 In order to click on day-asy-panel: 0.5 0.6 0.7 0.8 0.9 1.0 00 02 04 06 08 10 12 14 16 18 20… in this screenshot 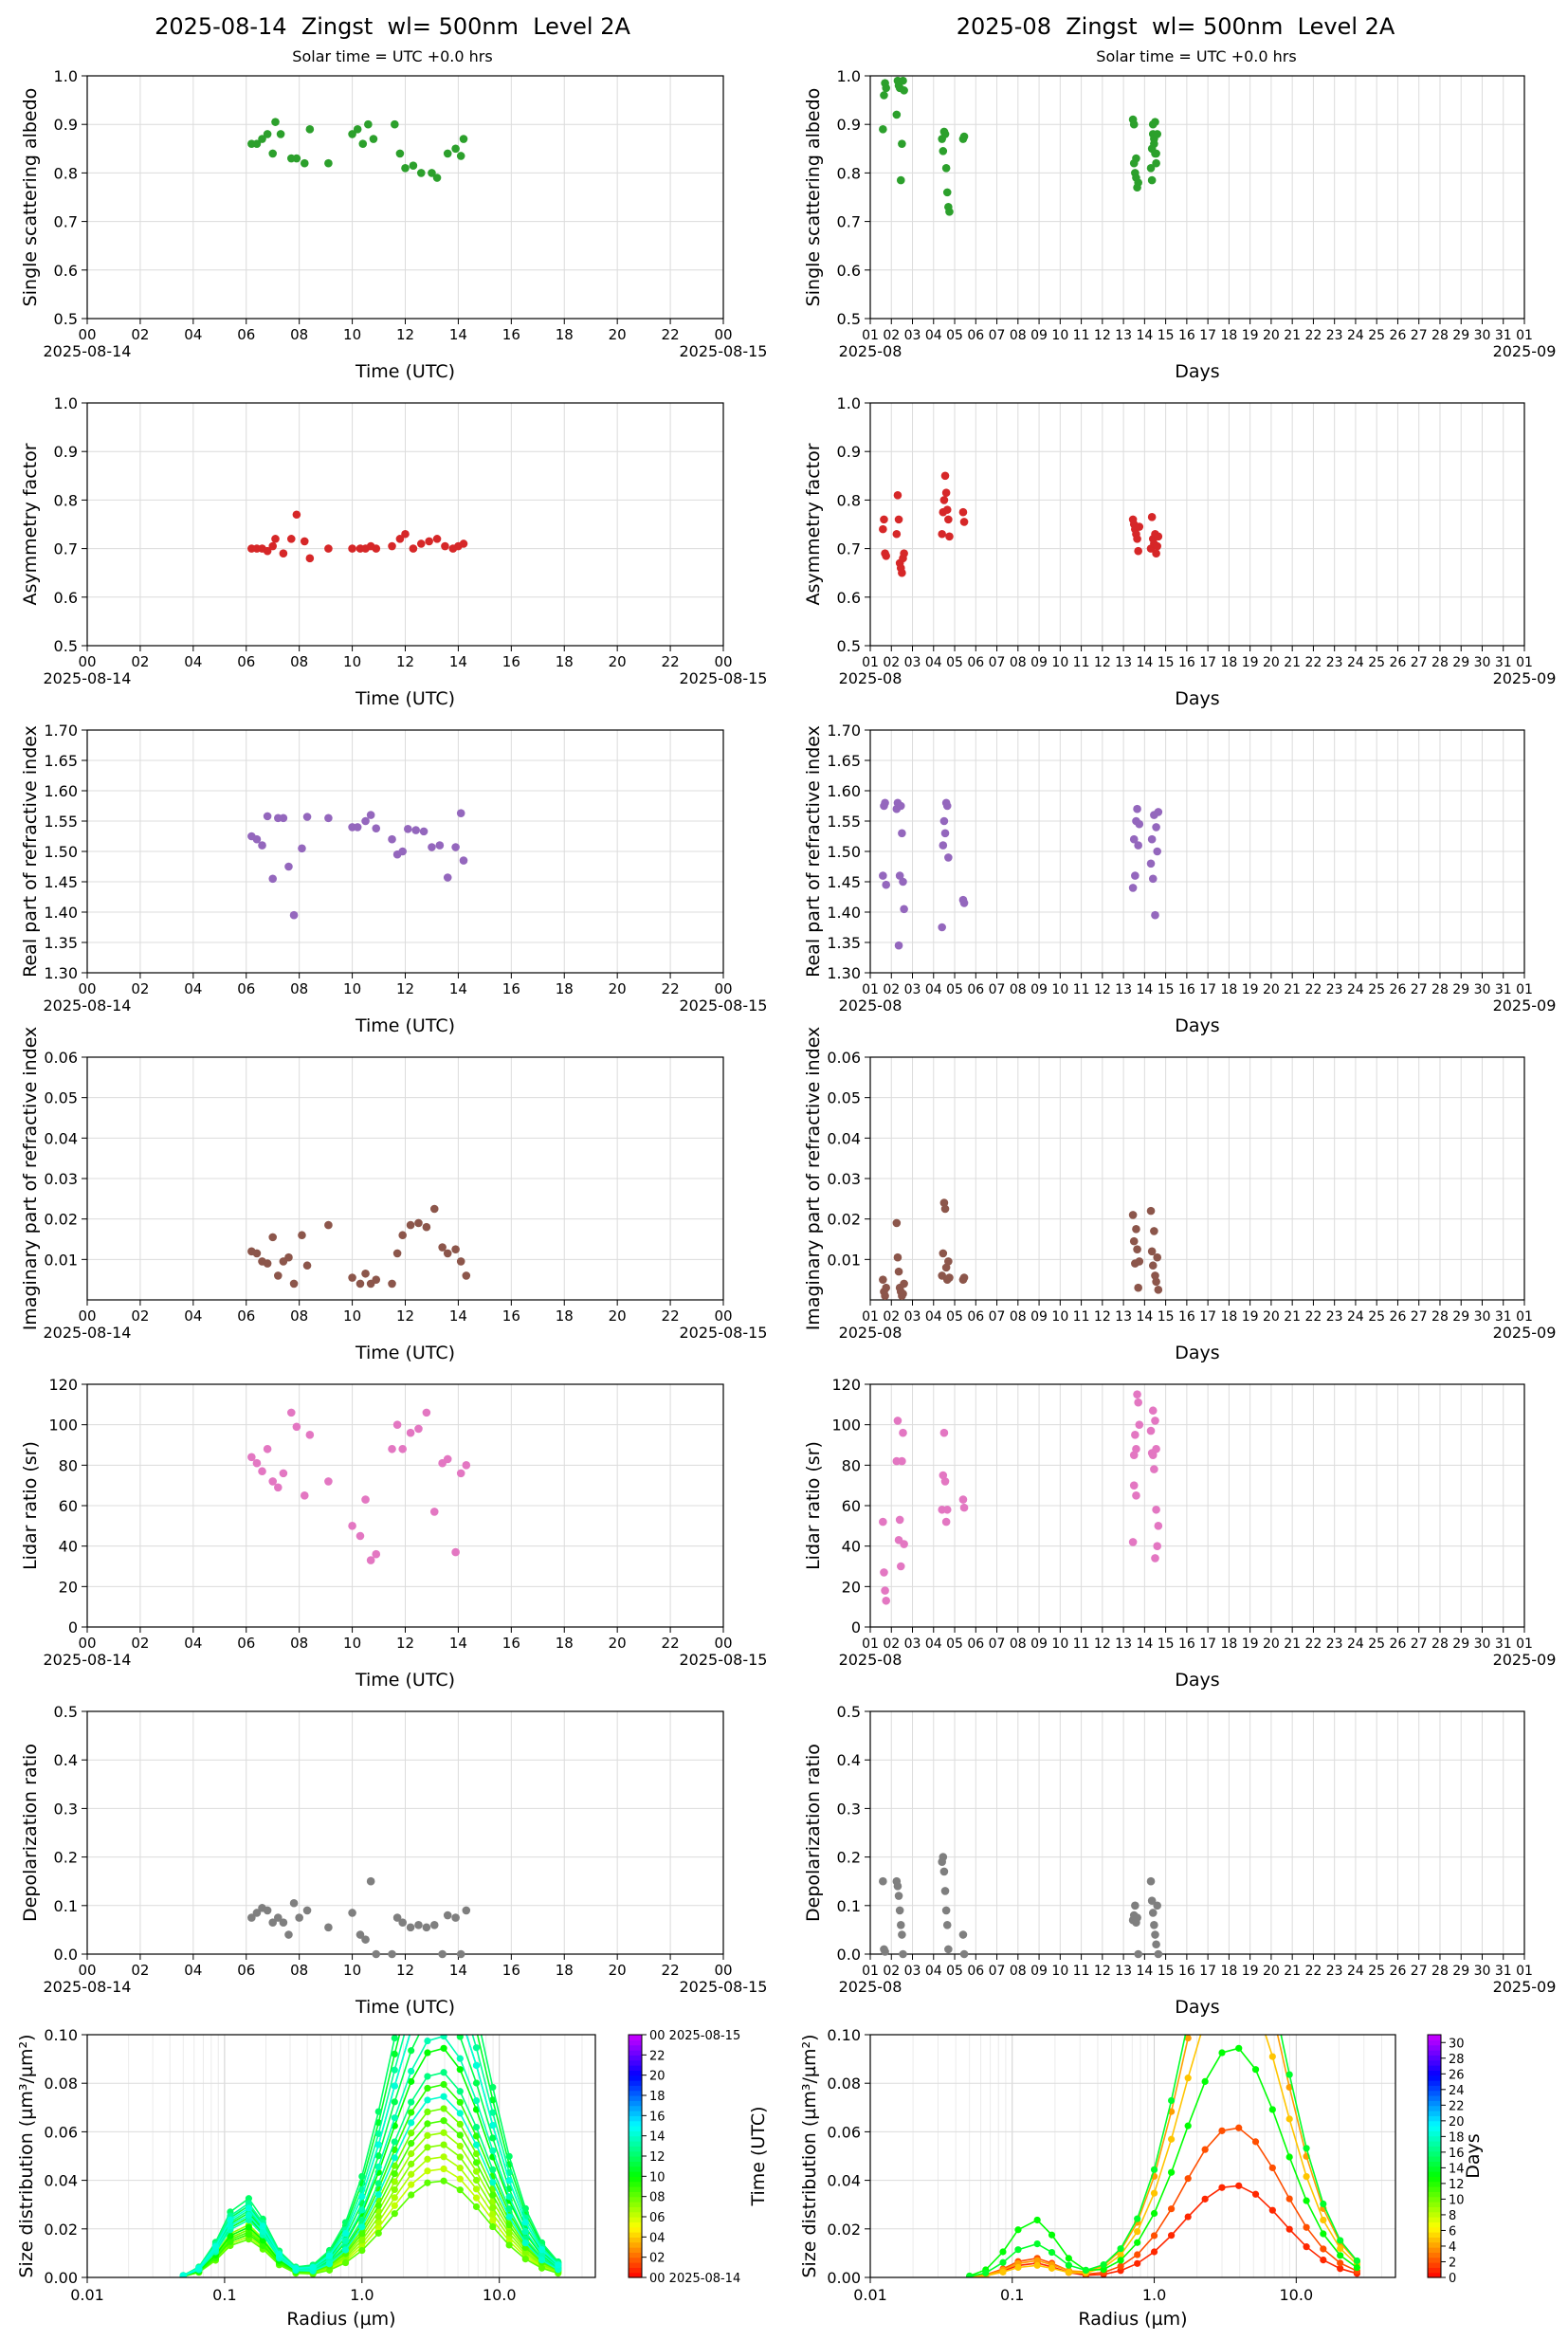, I will do `click(393, 551)`.